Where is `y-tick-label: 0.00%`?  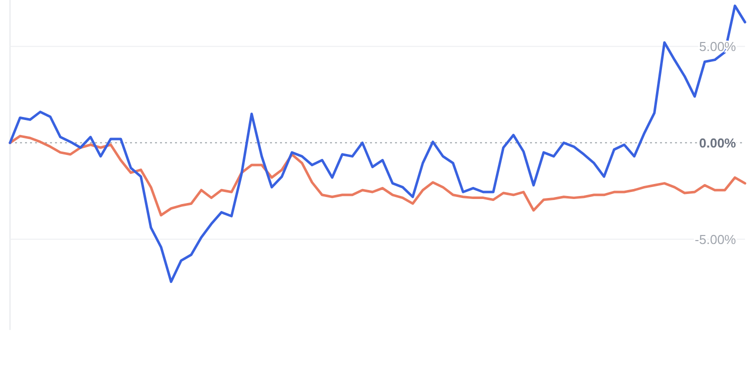 y-tick-label: 0.00% is located at coordinates (717, 142).